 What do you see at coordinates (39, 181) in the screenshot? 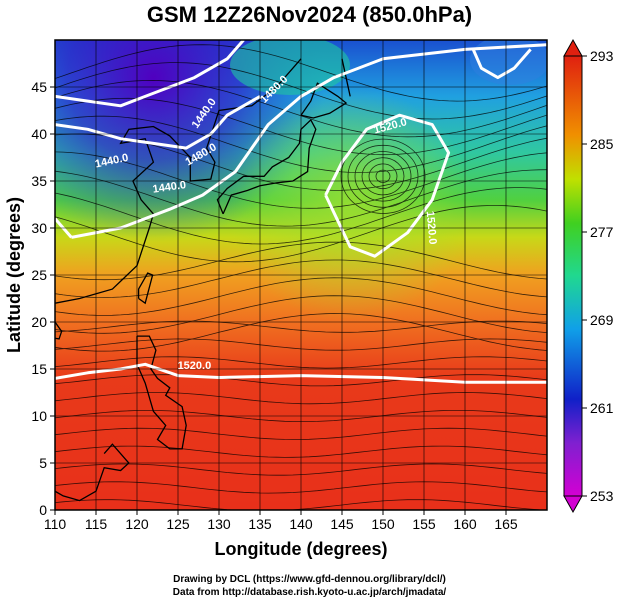
I see `y-tick-label: 35` at bounding box center [39, 181].